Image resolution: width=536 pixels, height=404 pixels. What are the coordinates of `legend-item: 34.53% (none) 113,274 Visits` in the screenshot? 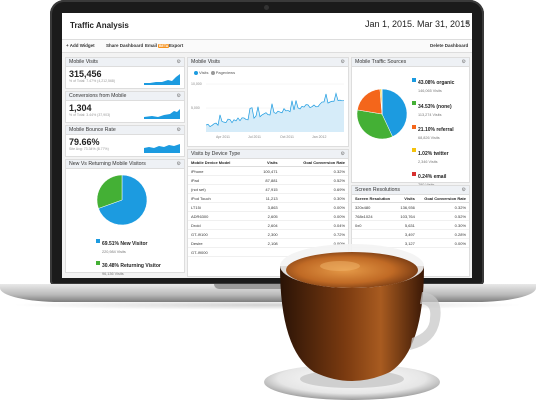 It's located at (440, 106).